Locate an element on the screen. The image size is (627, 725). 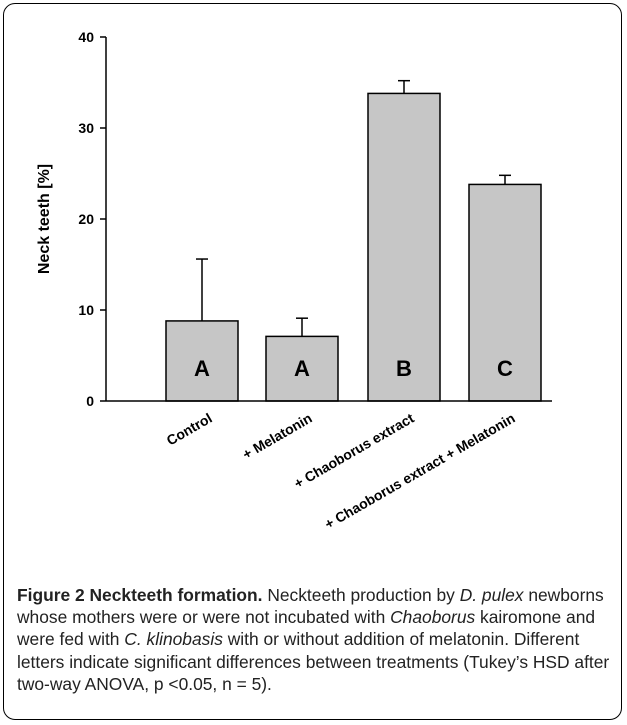
figure-label: Figure 2 is located at coordinates (51, 595).